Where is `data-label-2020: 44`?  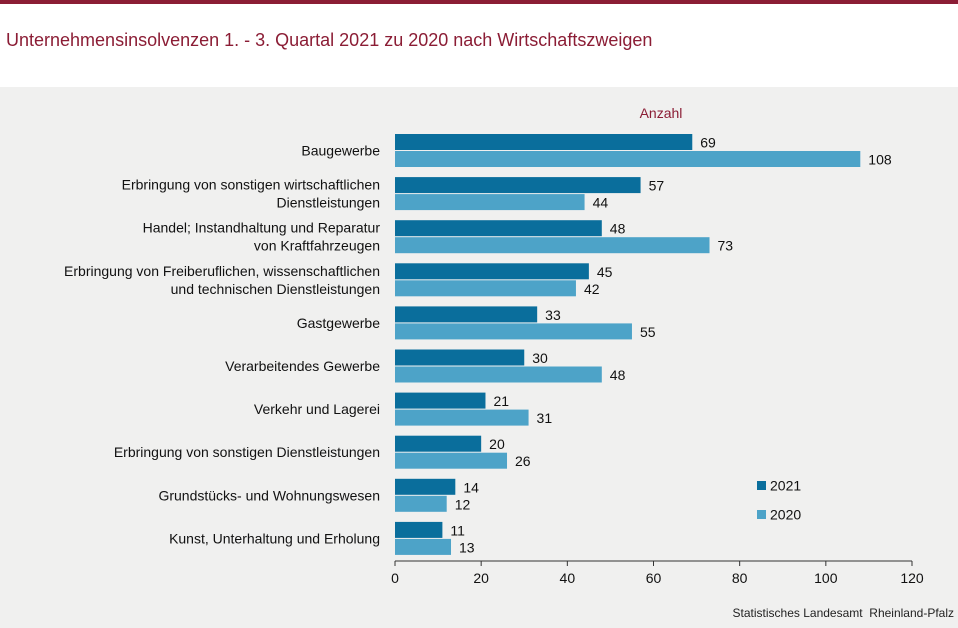 data-label-2020: 44 is located at coordinates (601, 203).